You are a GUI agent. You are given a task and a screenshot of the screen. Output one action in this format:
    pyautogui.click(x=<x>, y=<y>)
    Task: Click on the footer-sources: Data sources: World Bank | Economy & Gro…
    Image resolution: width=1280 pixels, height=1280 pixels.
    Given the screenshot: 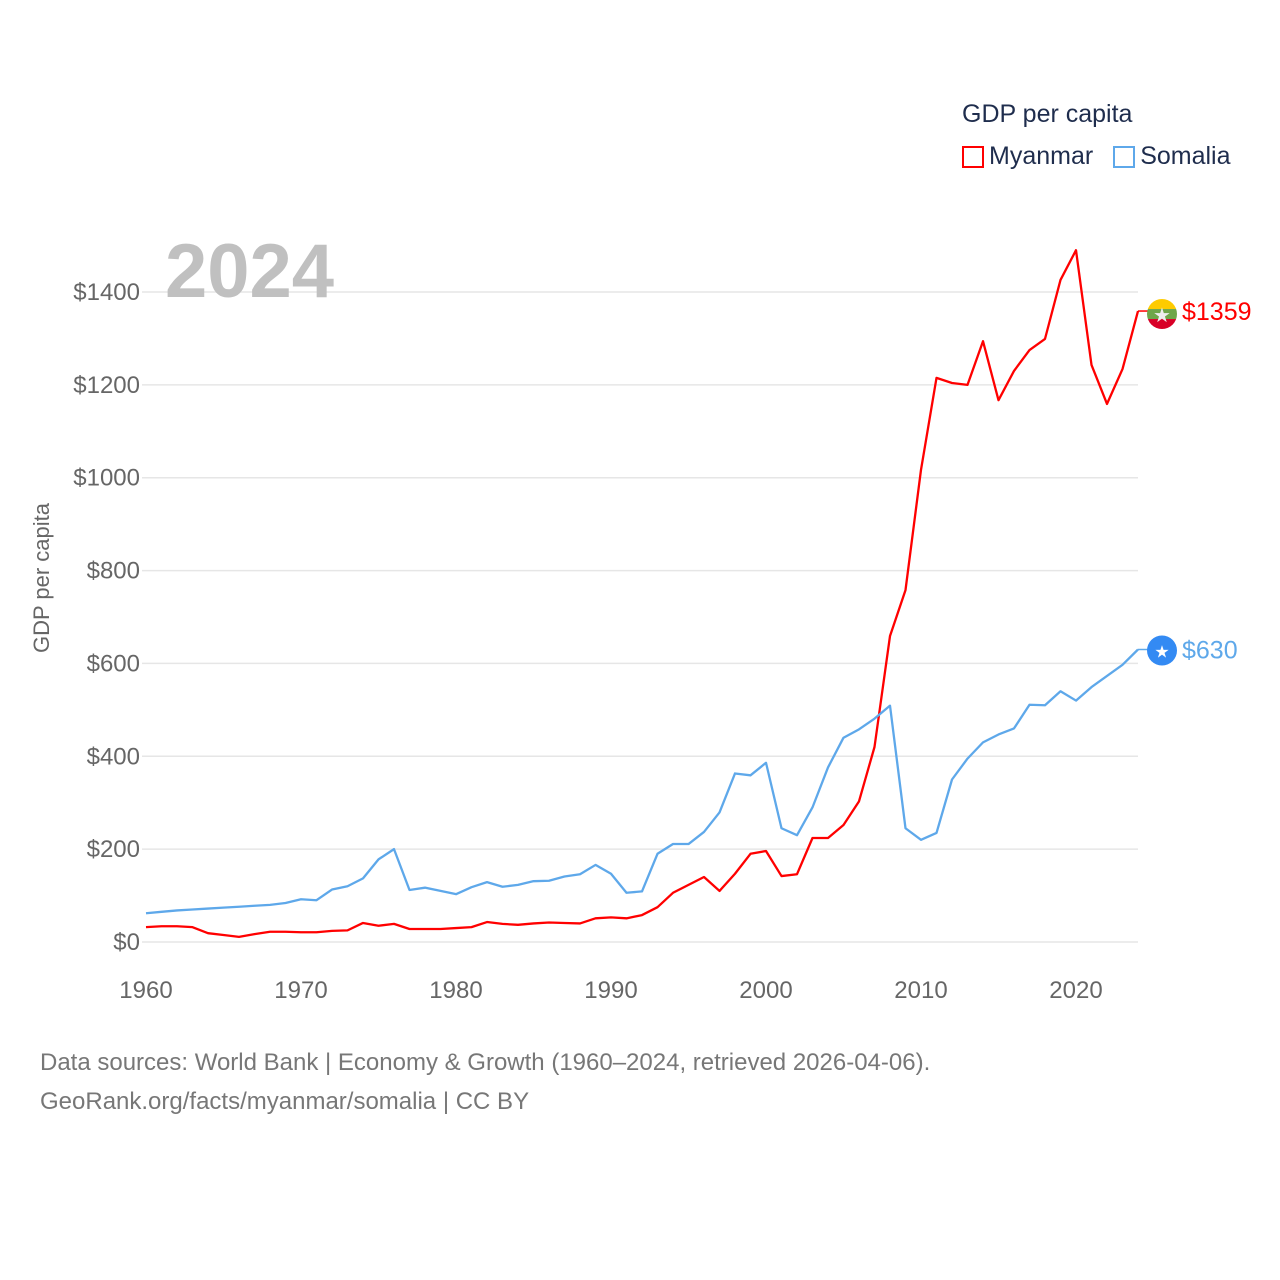 What is the action you would take?
    pyautogui.click(x=485, y=1062)
    